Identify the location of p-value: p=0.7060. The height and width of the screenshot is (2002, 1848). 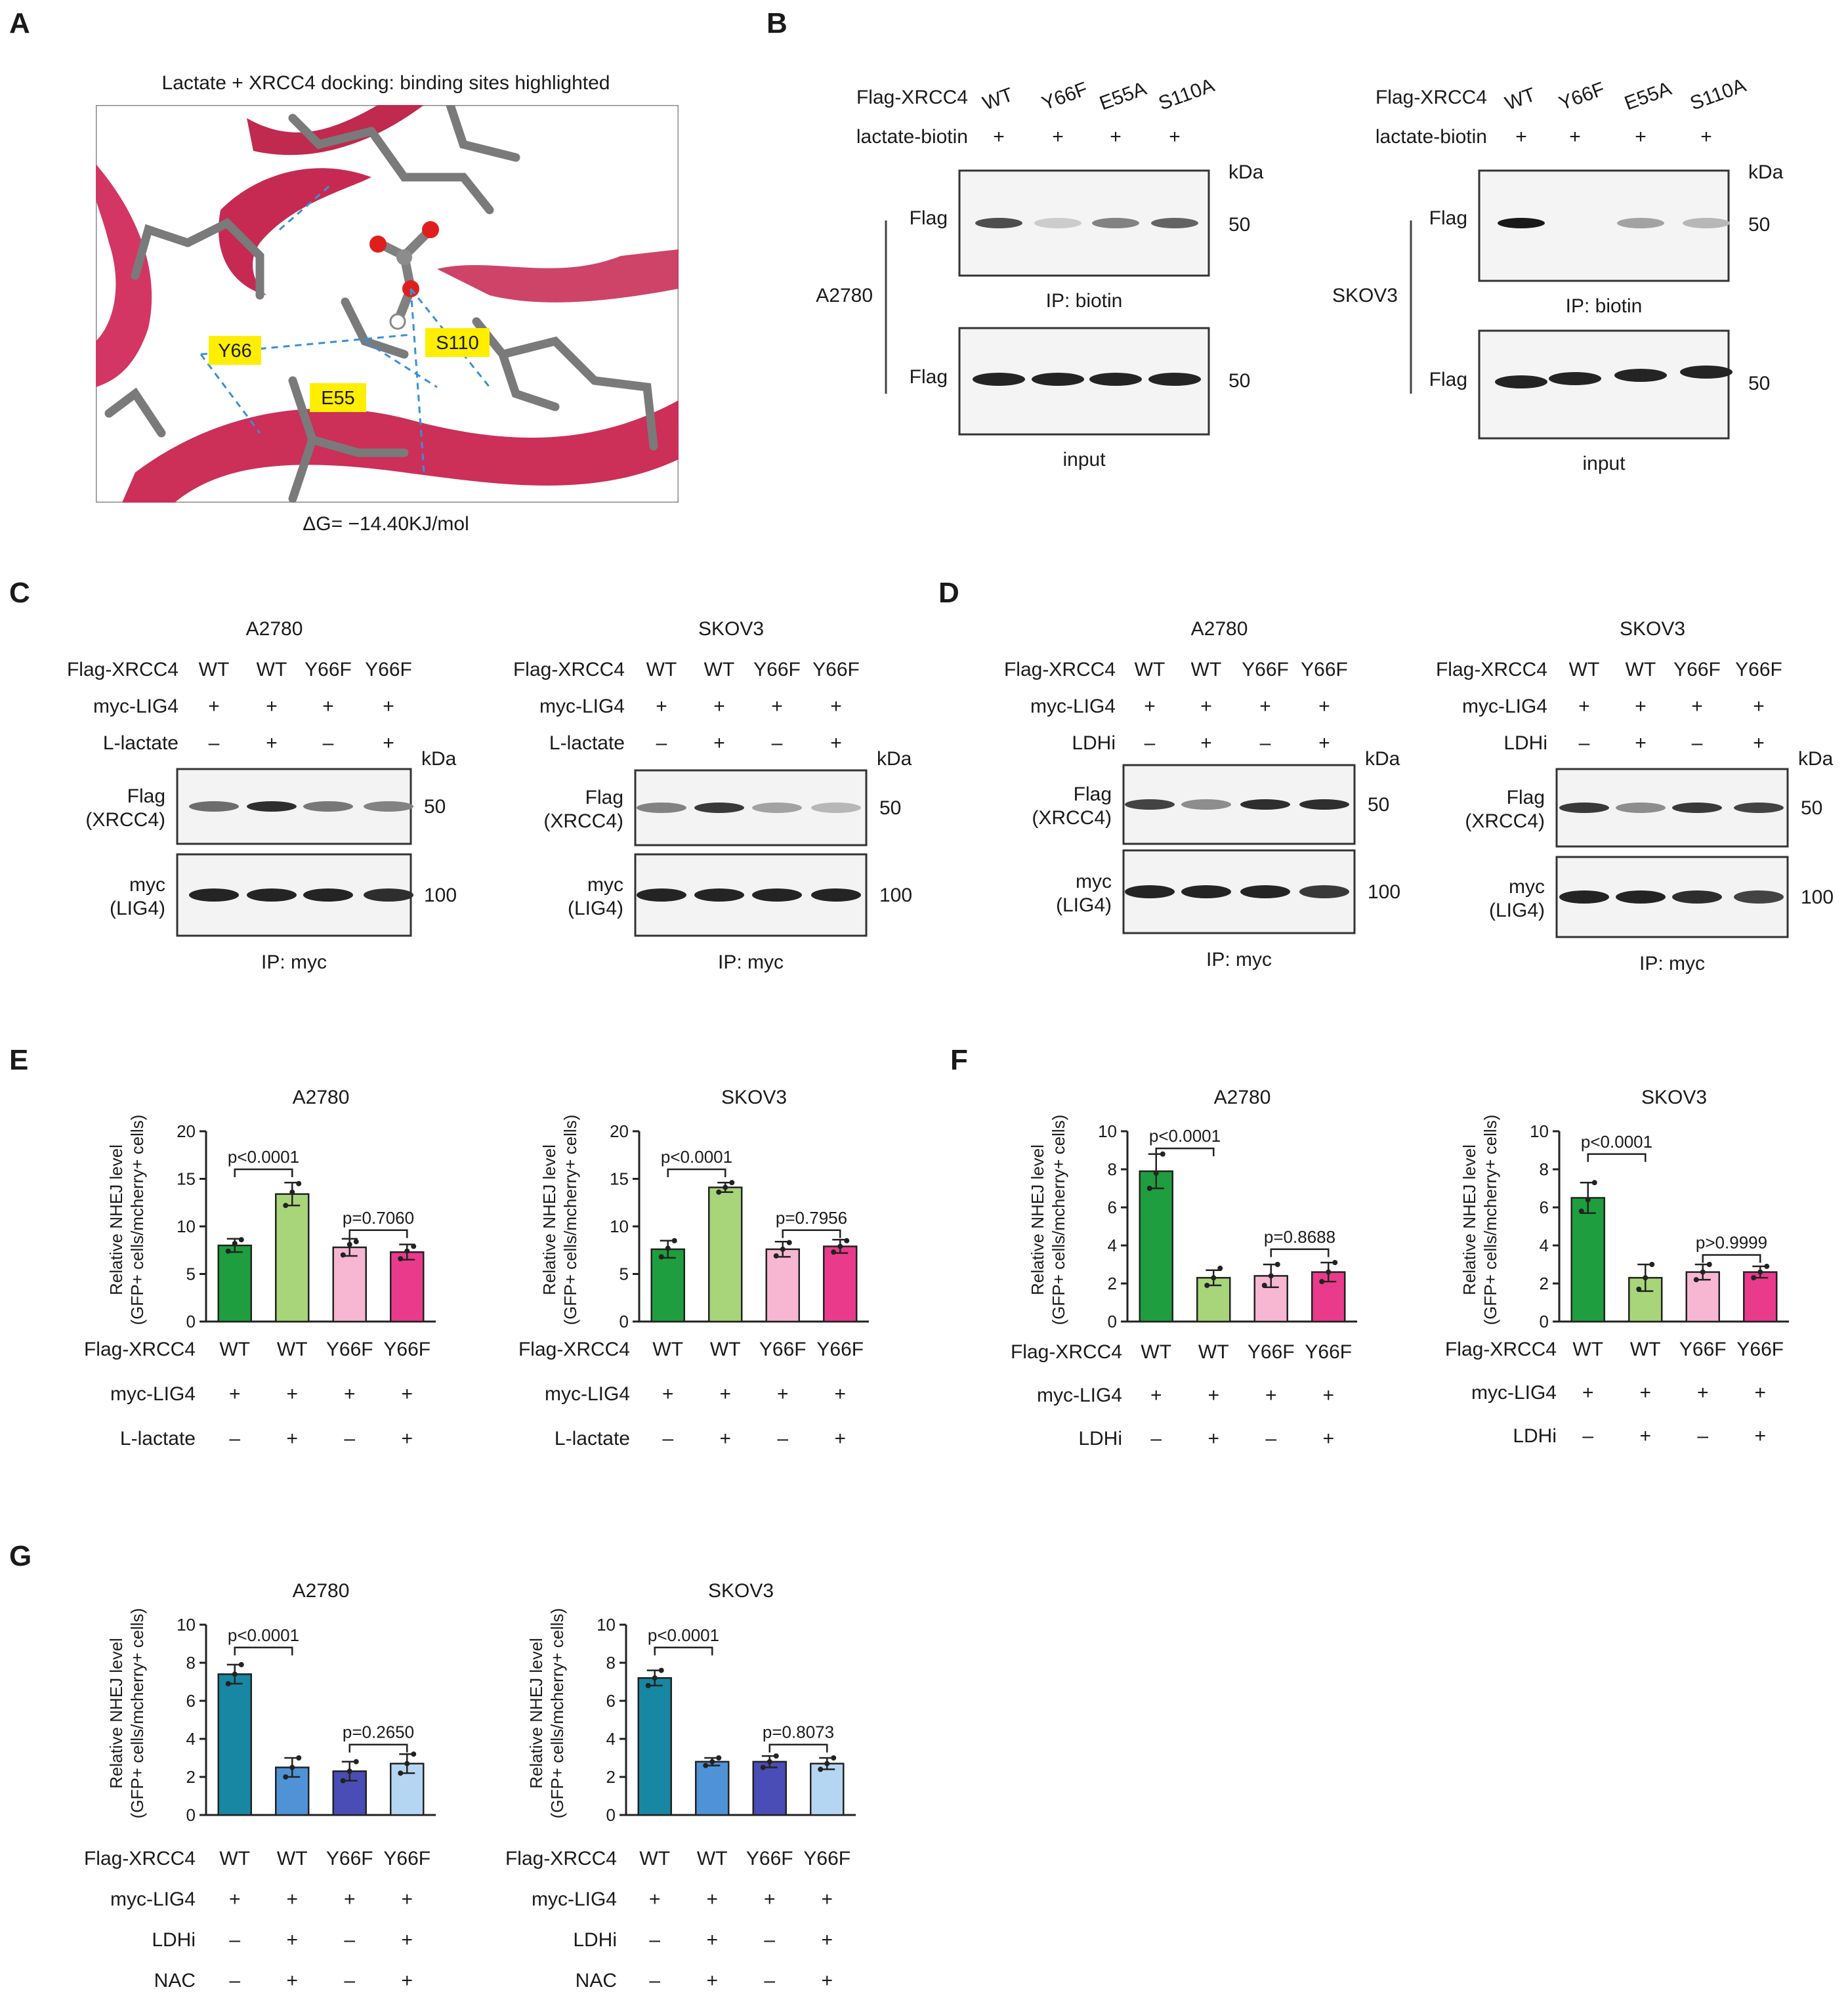
(378, 1218).